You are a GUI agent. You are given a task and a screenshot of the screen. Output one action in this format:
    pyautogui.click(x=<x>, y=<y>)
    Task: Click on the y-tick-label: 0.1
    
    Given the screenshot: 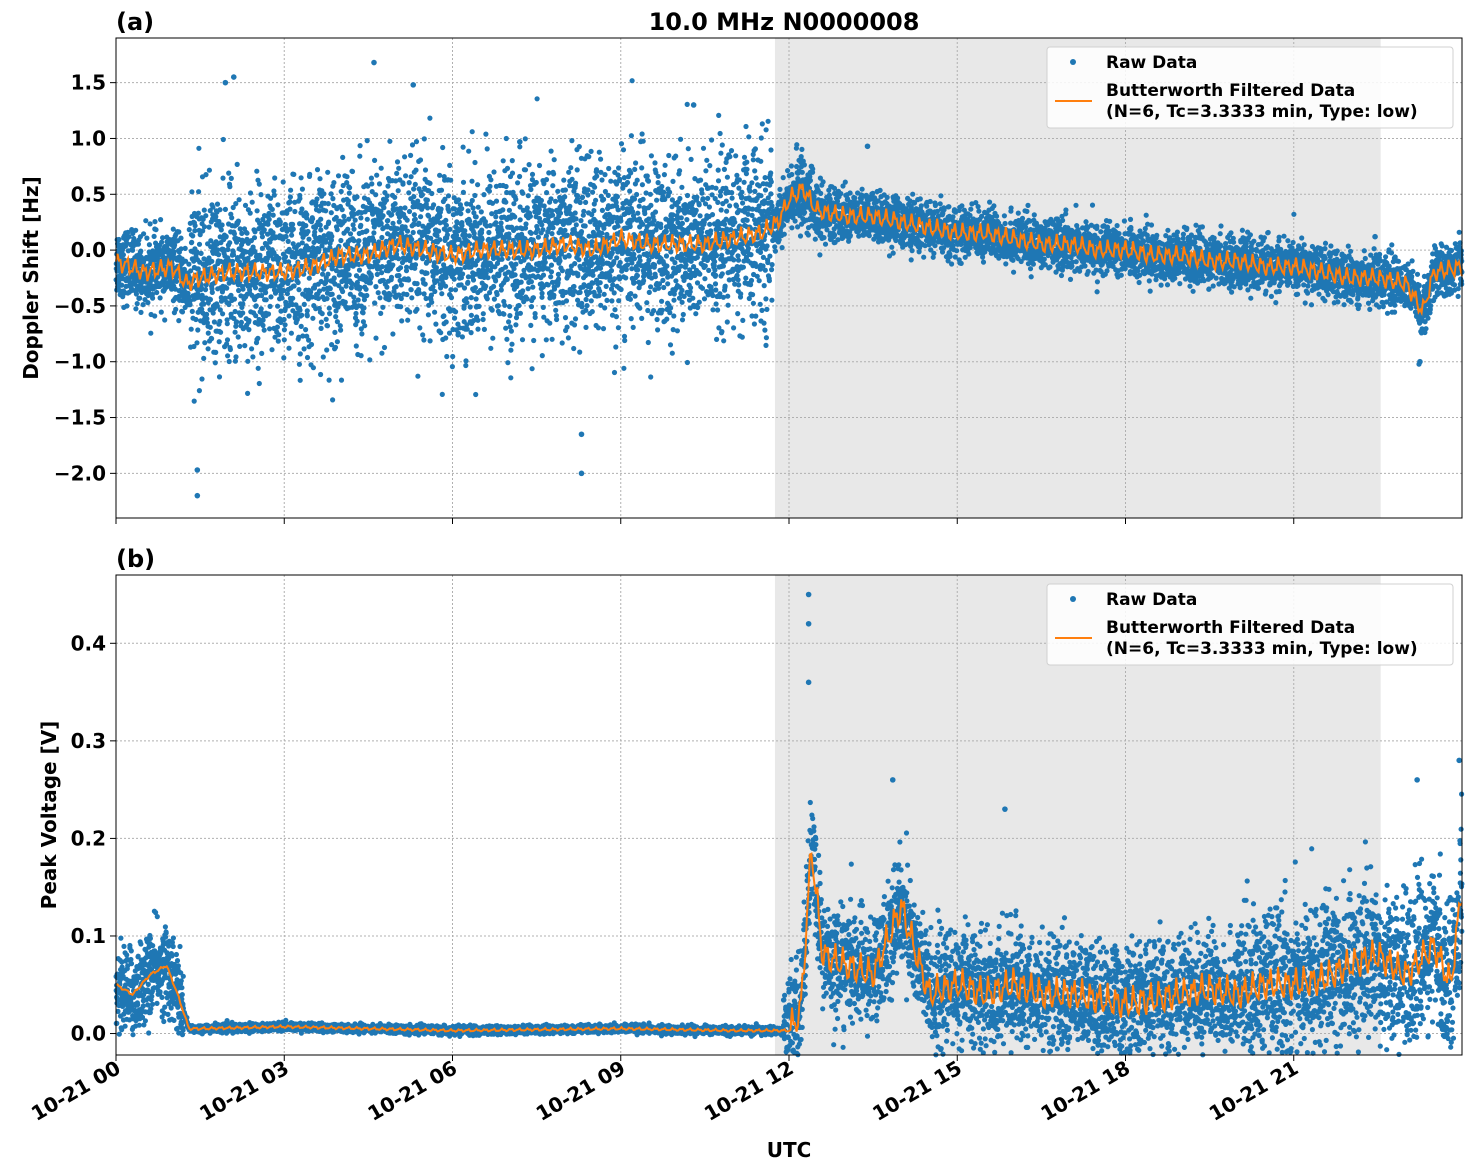 What is the action you would take?
    pyautogui.click(x=88, y=936)
    